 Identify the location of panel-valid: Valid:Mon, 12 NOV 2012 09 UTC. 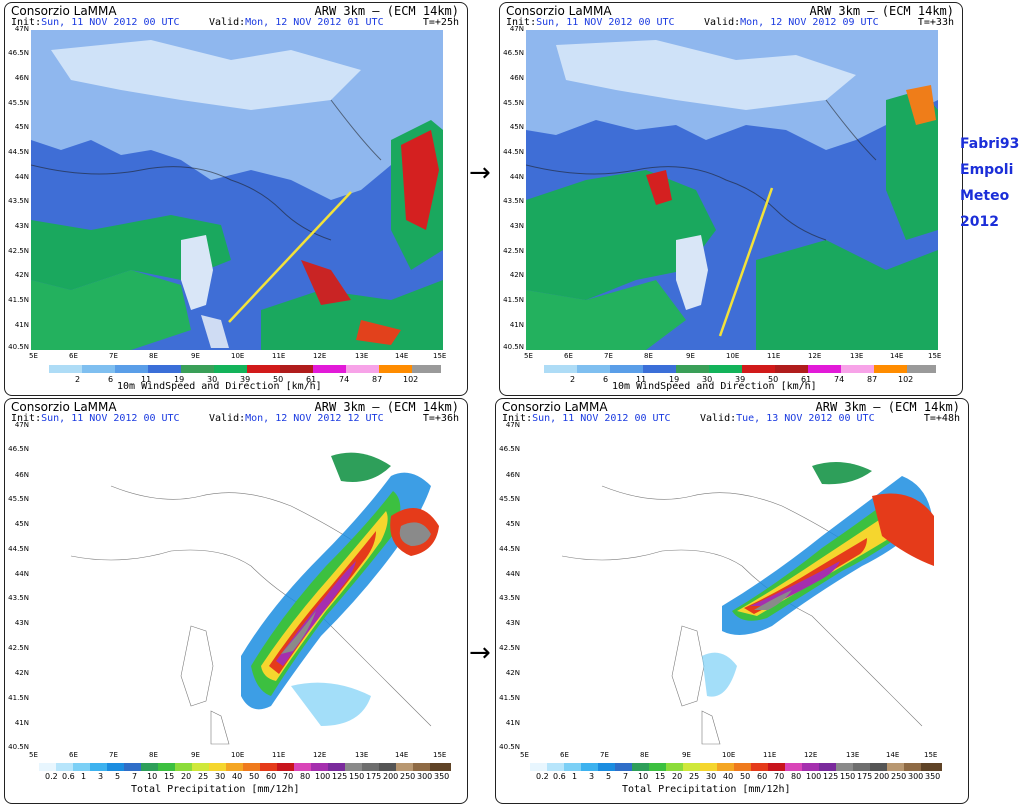
(791, 22).